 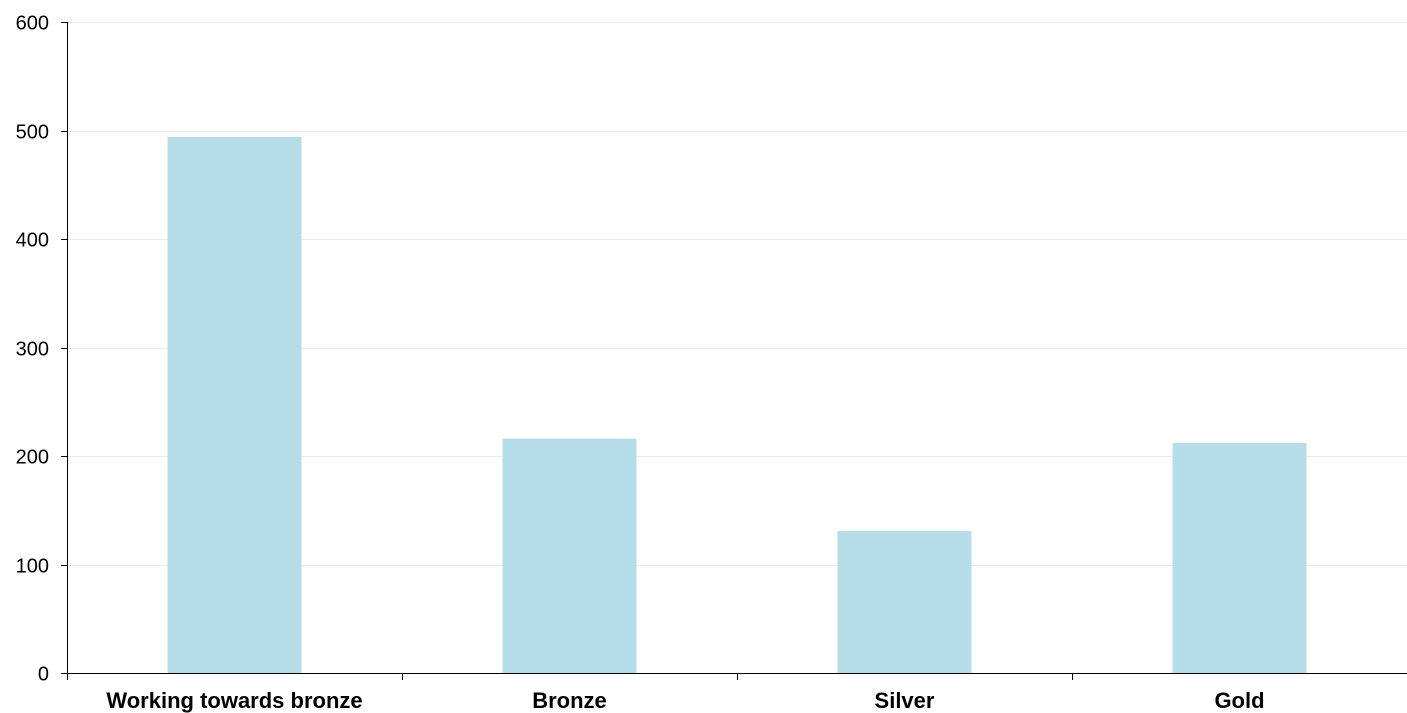 I want to click on y-tick-label-200: 200, so click(x=32, y=458).